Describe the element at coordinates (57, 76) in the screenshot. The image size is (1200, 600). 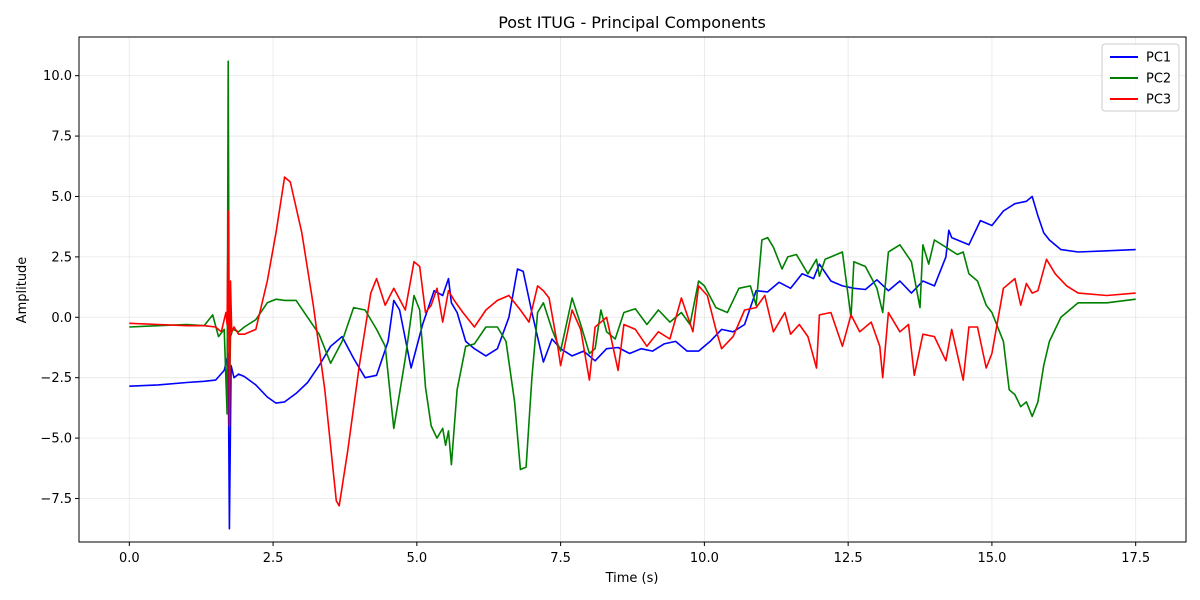
I see `y-tick-label: 10.0` at that location.